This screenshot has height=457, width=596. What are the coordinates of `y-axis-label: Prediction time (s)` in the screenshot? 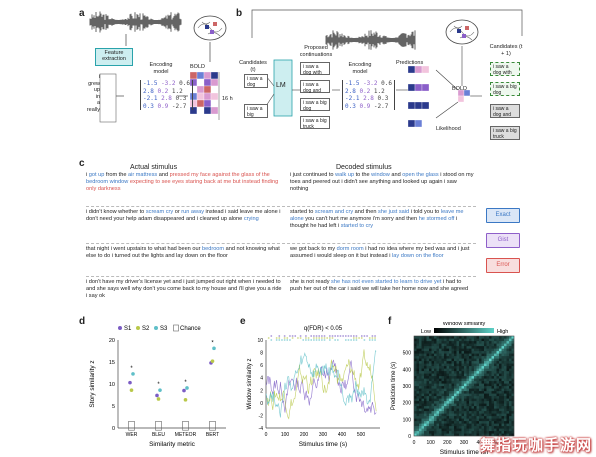 It's located at (394, 386).